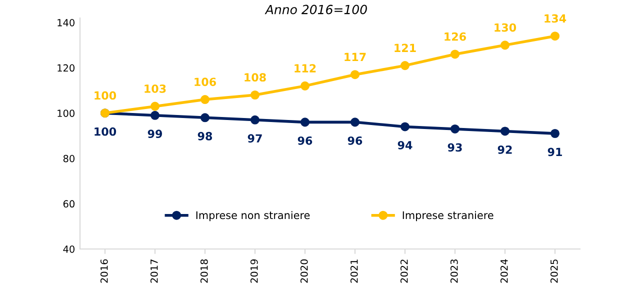 The height and width of the screenshot is (305, 633). What do you see at coordinates (554, 271) in the screenshot?
I see `x-tick-label: 2025` at bounding box center [554, 271].